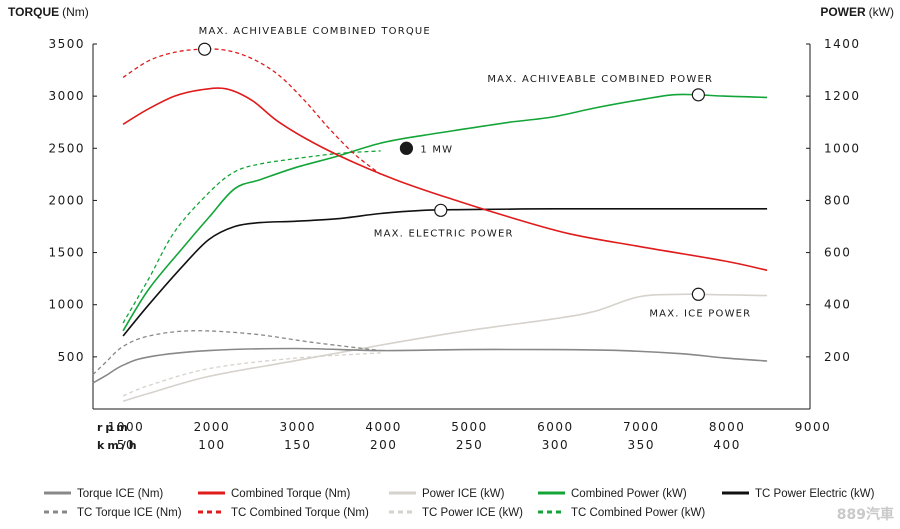 This screenshot has width=900, height=529. What do you see at coordinates (290, 494) in the screenshot?
I see `legend-label: Combined Torque (Nm)` at bounding box center [290, 494].